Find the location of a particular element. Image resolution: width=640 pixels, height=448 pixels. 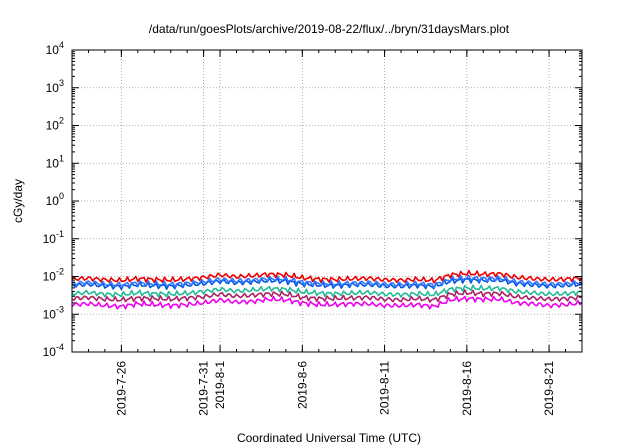

y-tick-label: 10⁻² is located at coordinates (53, 275).